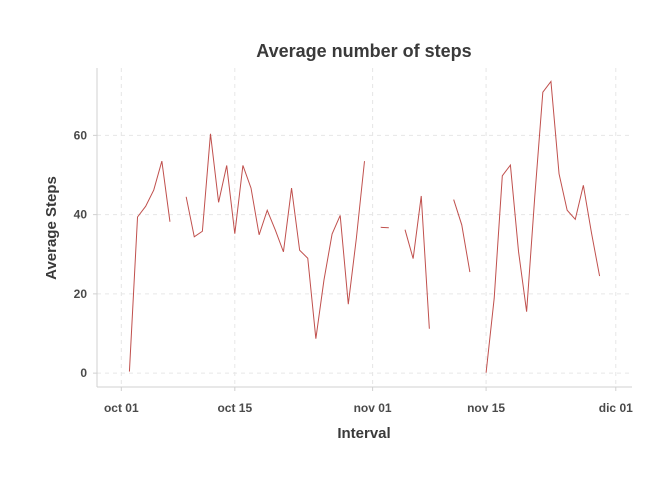 This screenshot has width=672, height=480. I want to click on y-tick-label: 20, so click(81, 294).